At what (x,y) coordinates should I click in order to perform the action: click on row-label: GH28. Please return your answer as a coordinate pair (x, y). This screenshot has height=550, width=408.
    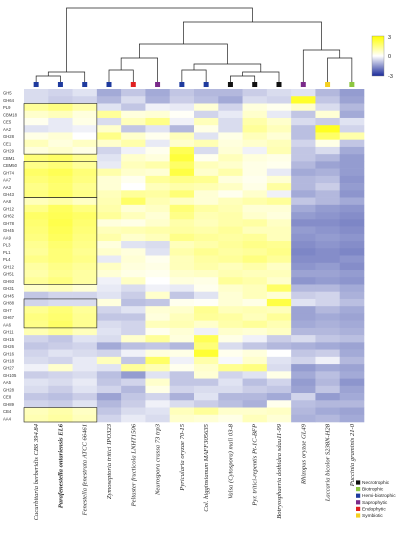
    Looking at the image, I should click on (9, 136).